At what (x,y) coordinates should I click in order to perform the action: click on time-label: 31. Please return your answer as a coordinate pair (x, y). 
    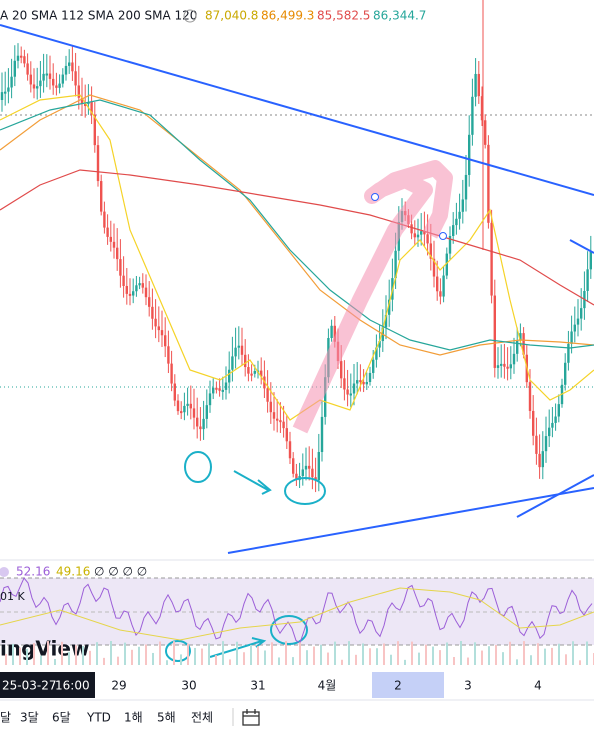
    Looking at the image, I should click on (257, 686).